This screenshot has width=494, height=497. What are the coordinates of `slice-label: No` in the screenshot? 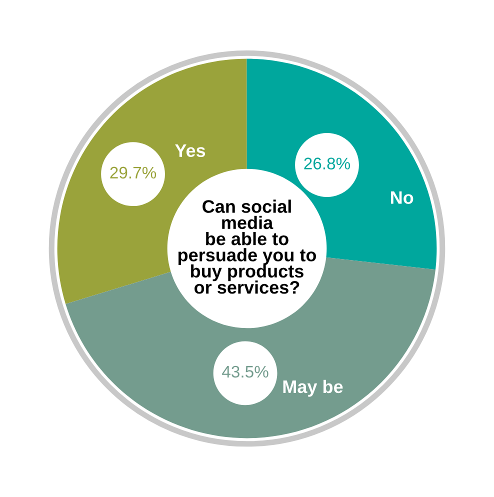 It's located at (402, 197).